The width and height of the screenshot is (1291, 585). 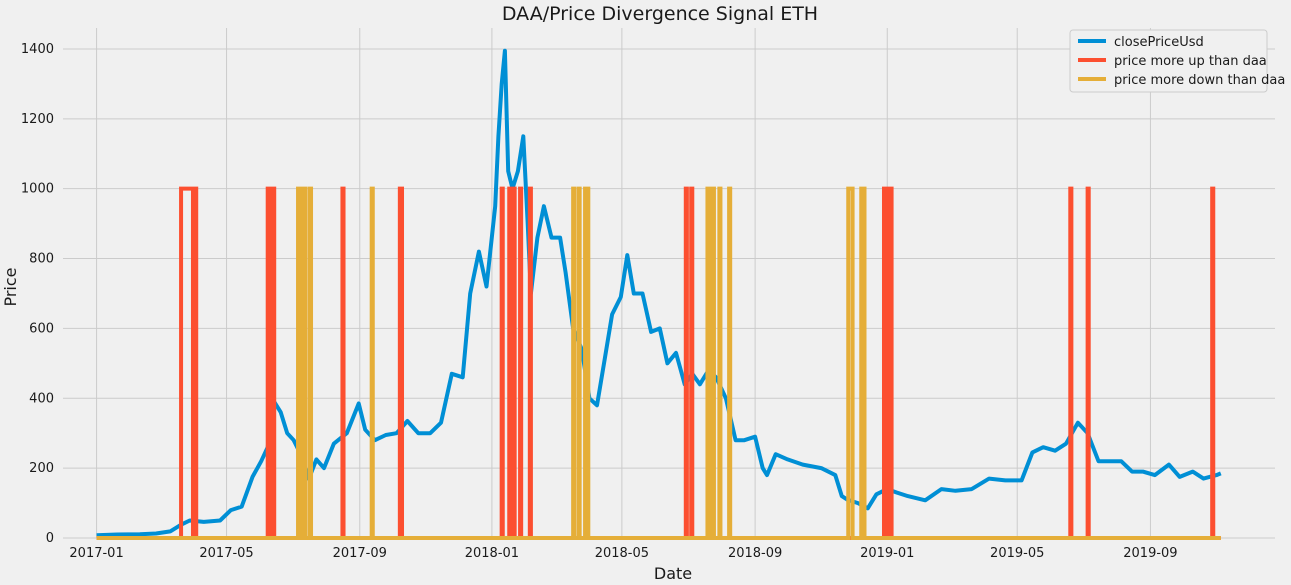 What do you see at coordinates (673, 573) in the screenshot?
I see `x-axis-title: Date` at bounding box center [673, 573].